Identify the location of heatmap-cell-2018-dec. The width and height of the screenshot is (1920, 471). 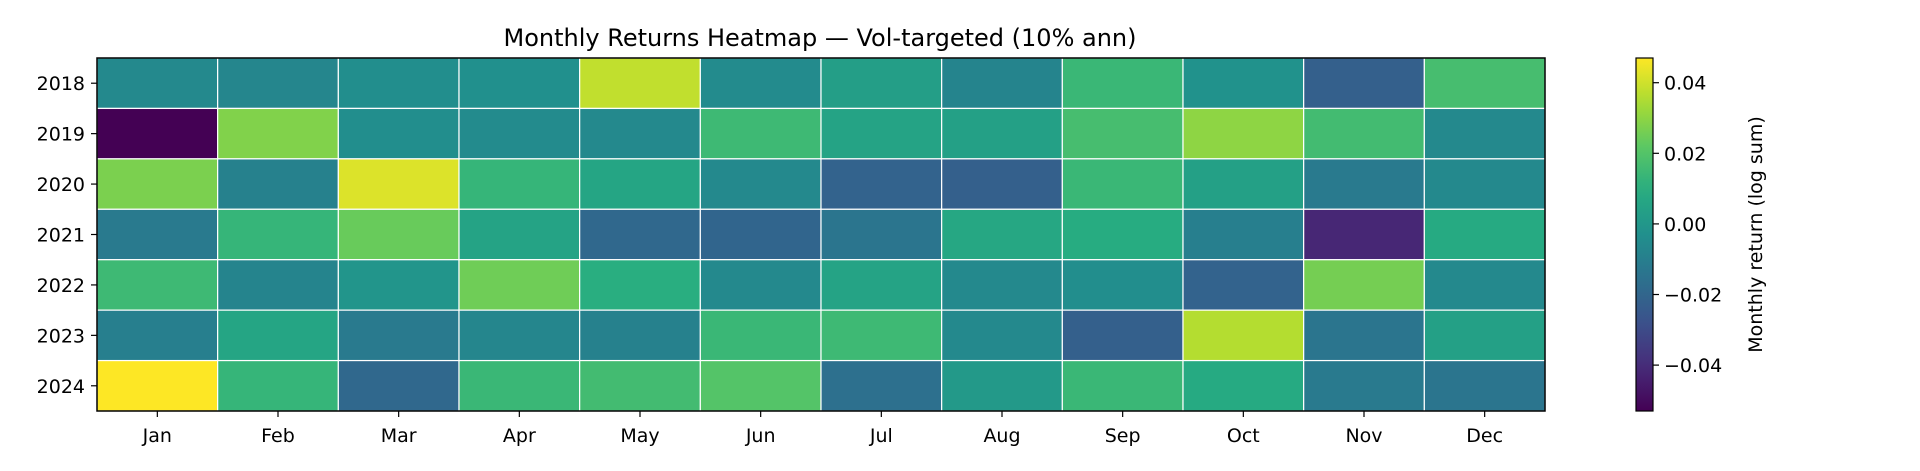
(1484, 83).